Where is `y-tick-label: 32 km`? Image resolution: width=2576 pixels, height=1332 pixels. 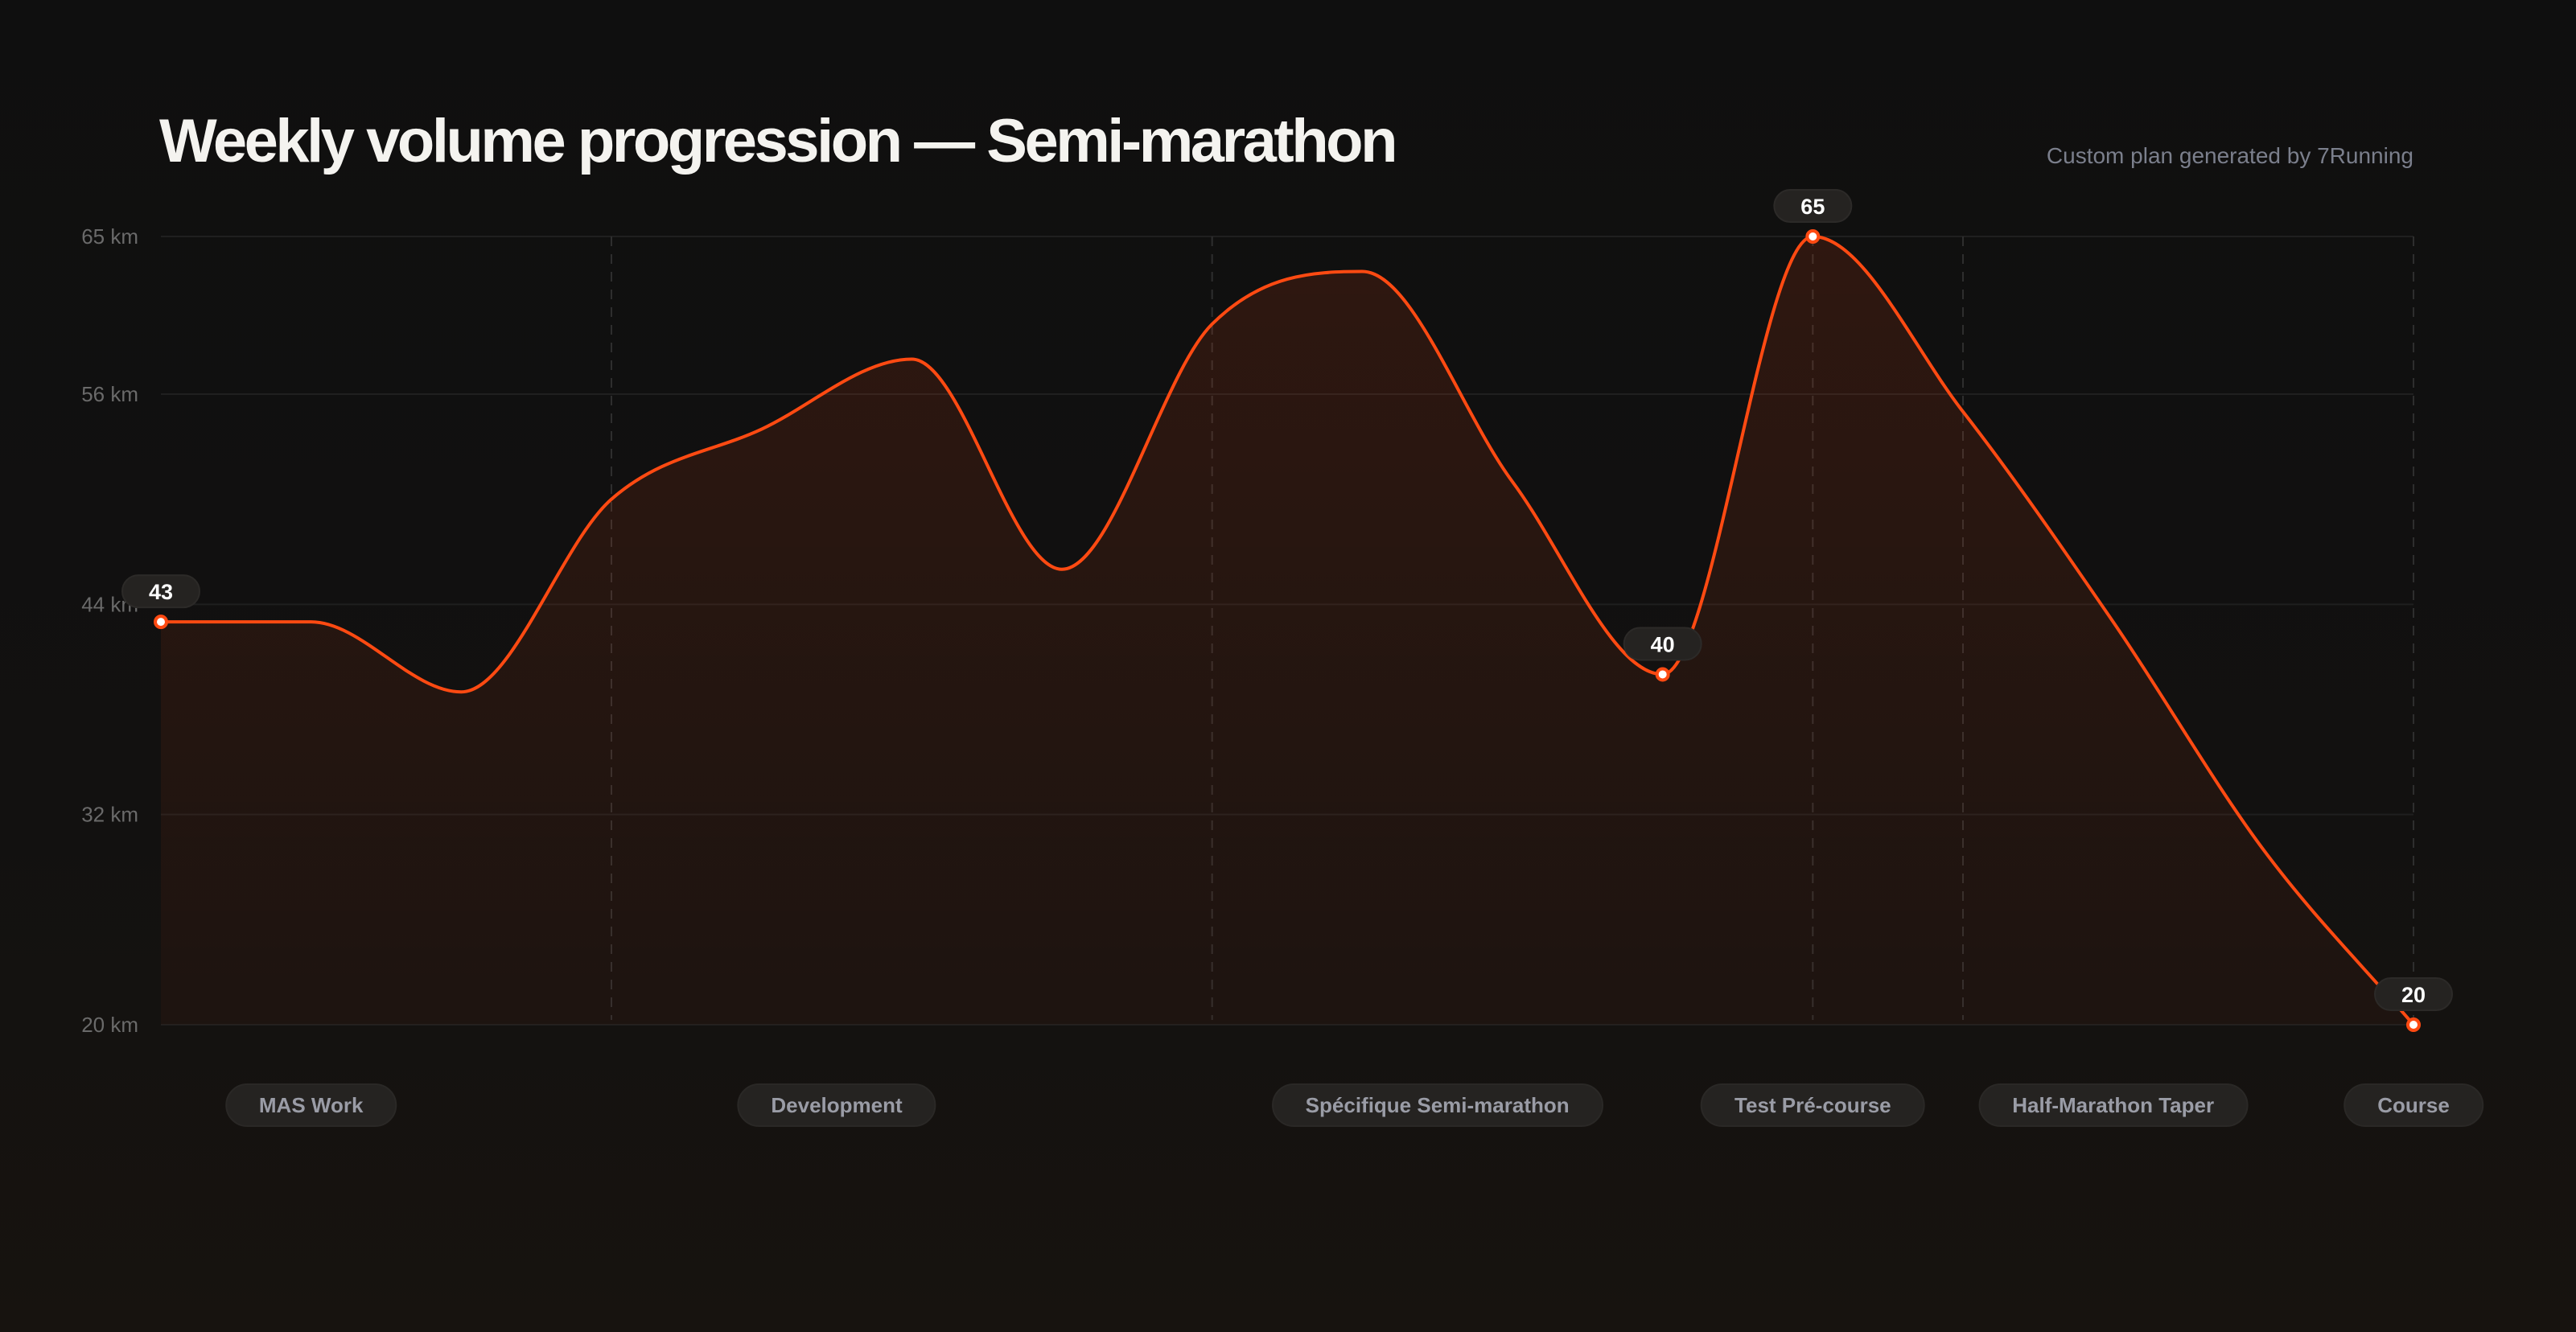
y-tick-label: 32 km is located at coordinates (109, 815).